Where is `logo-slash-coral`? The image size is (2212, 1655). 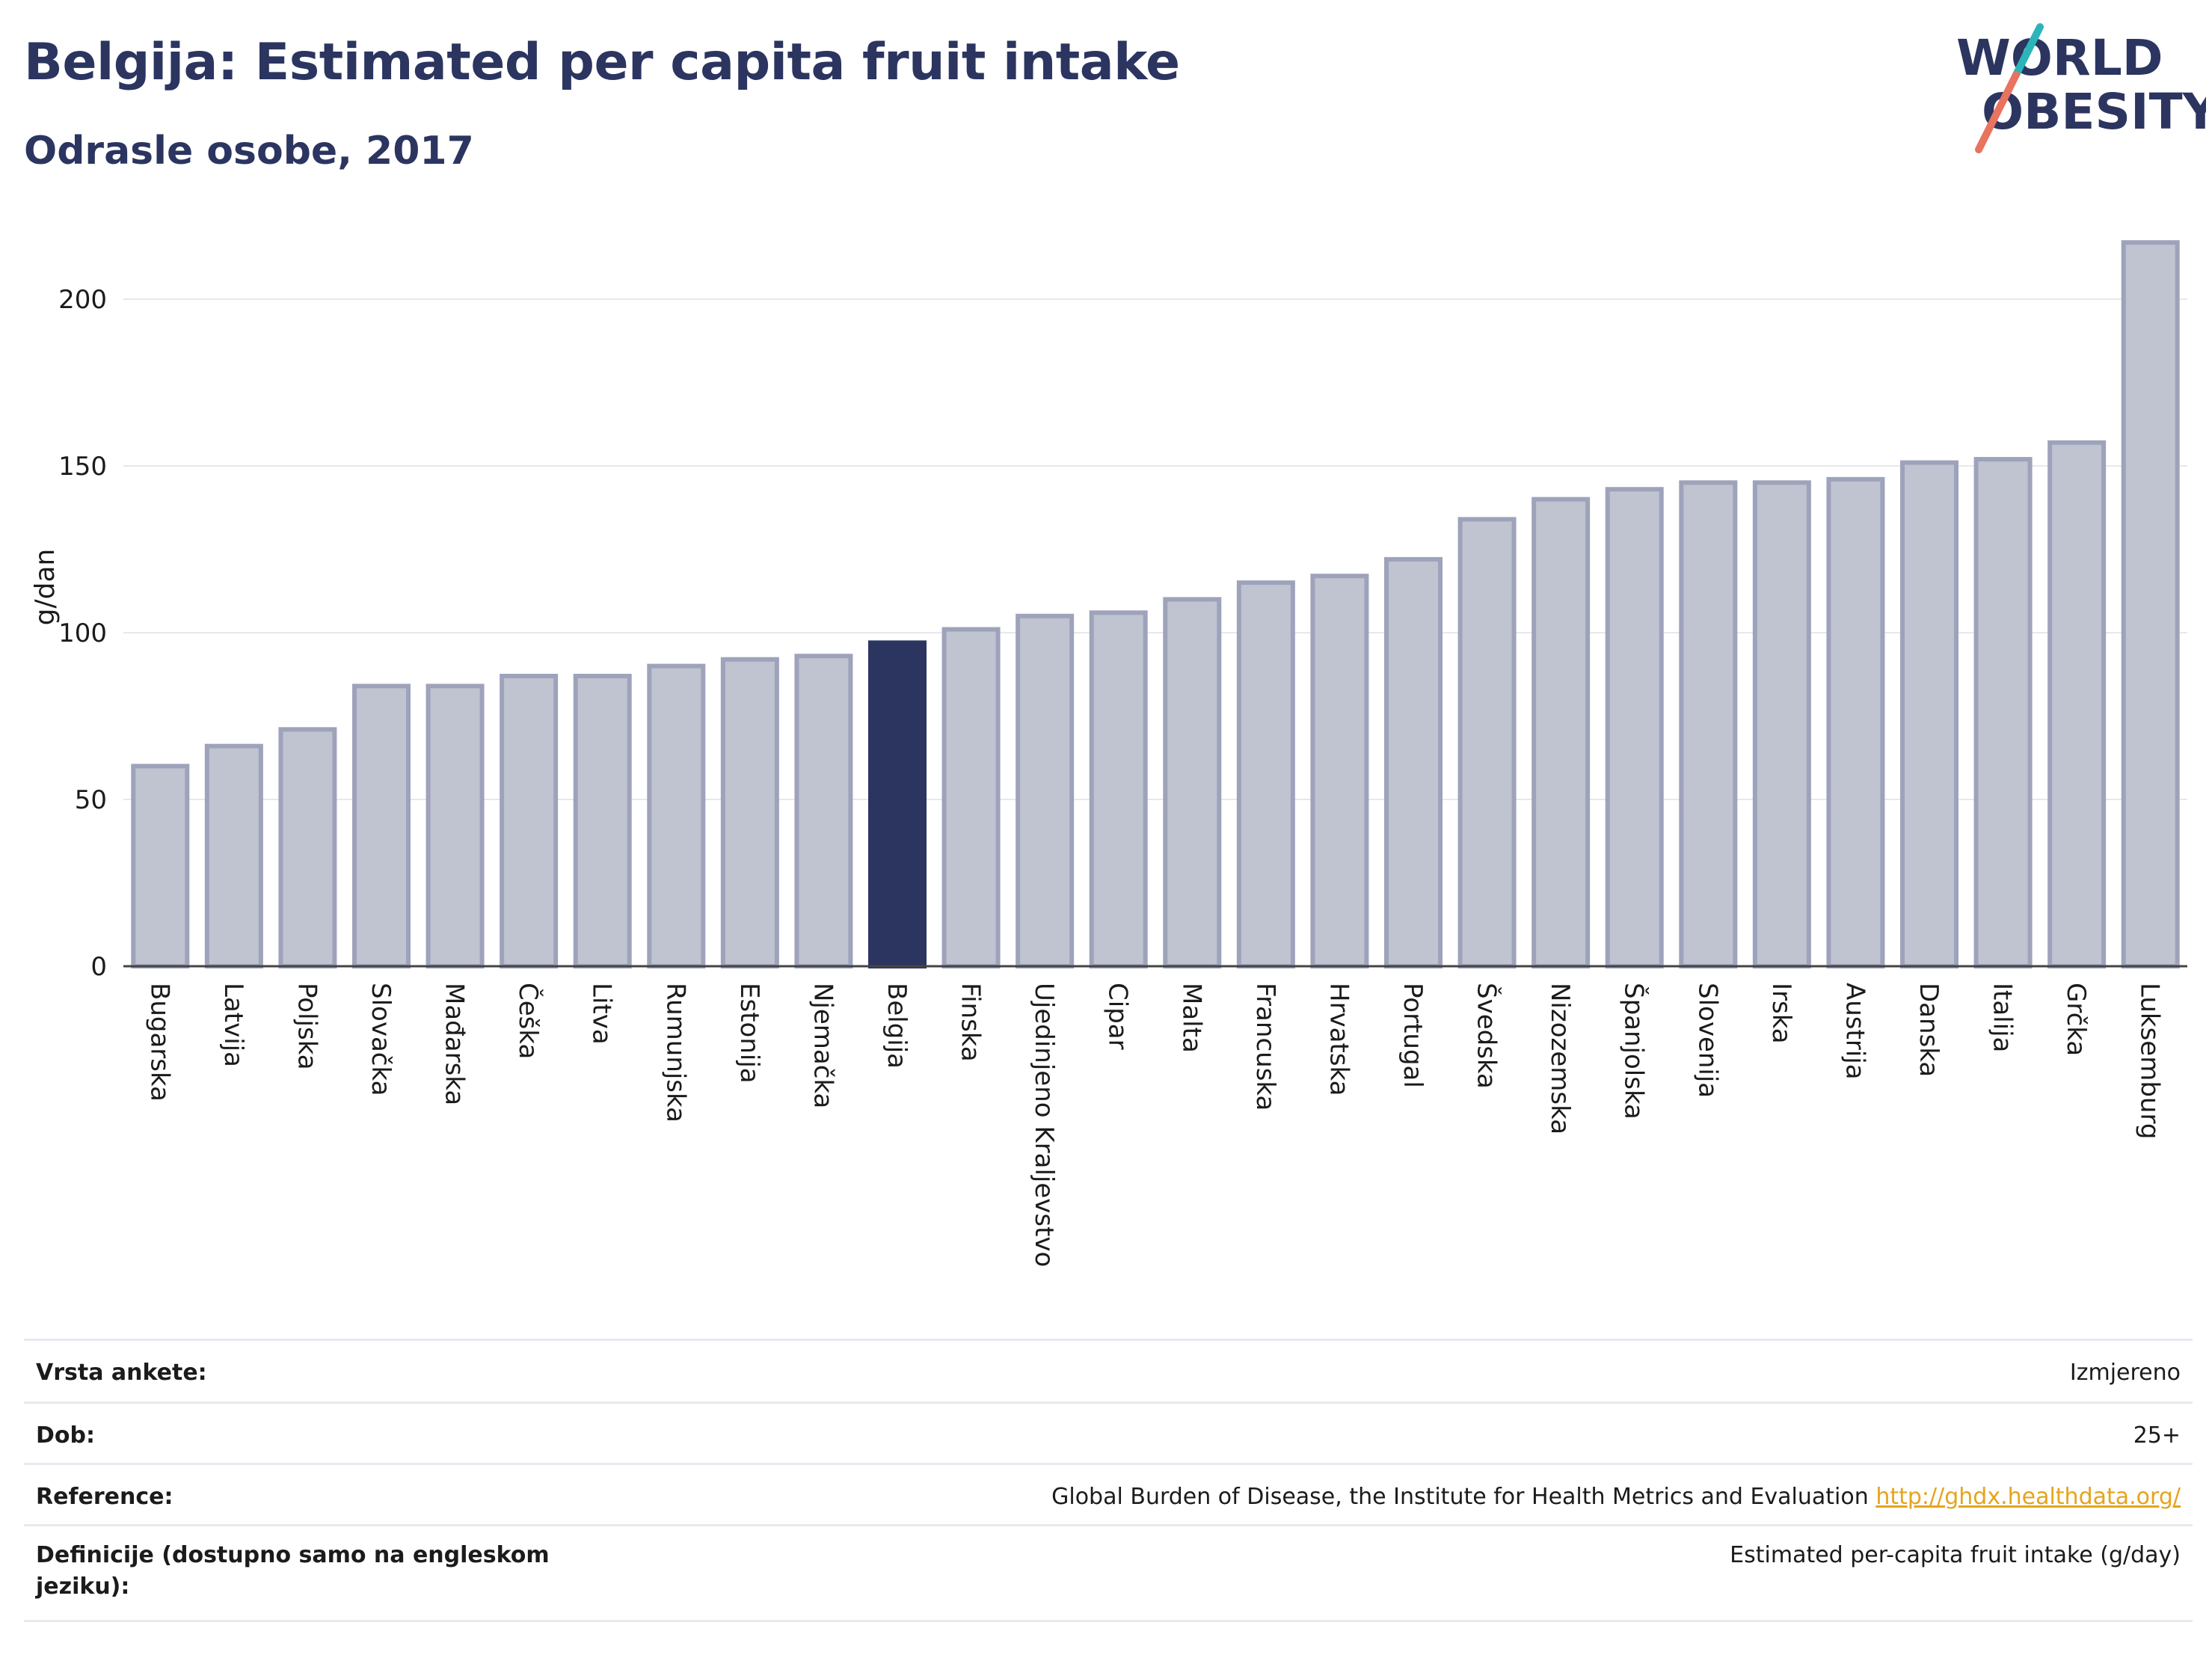
logo-slash-coral is located at coordinates (1997, 112).